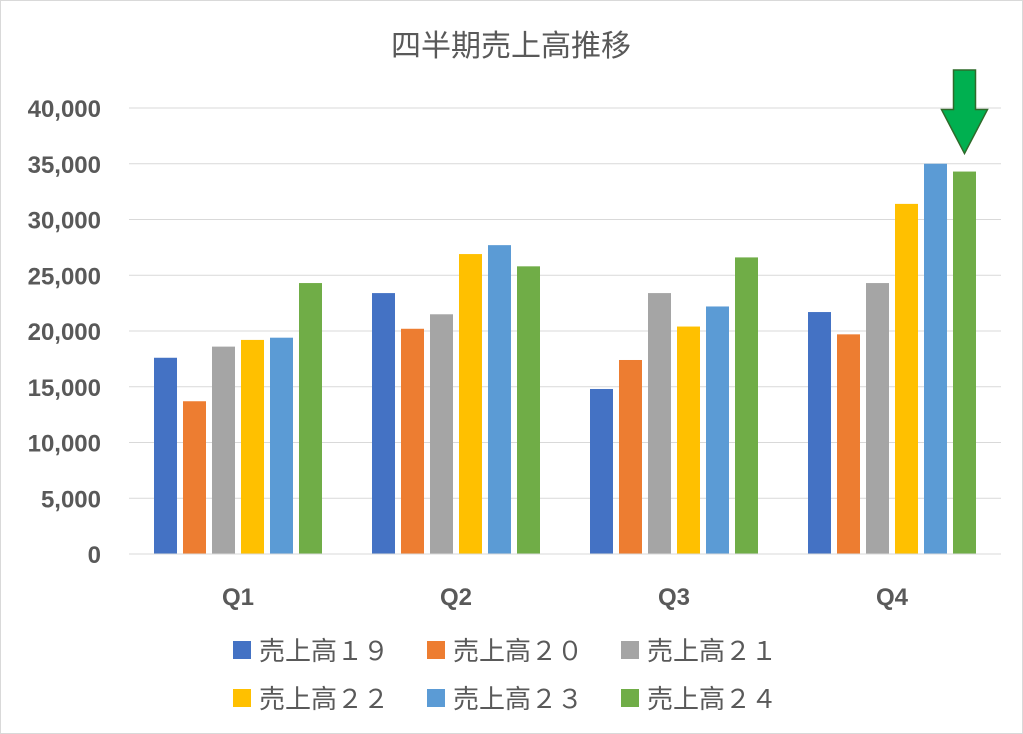 This screenshot has width=1023, height=734. I want to click on legend-label: 売上高２４, so click(712, 700).